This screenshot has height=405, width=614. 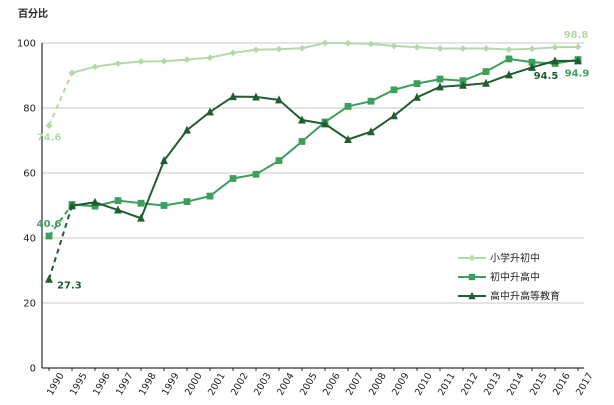 I want to click on y-tick-label: 60, so click(x=29, y=174).